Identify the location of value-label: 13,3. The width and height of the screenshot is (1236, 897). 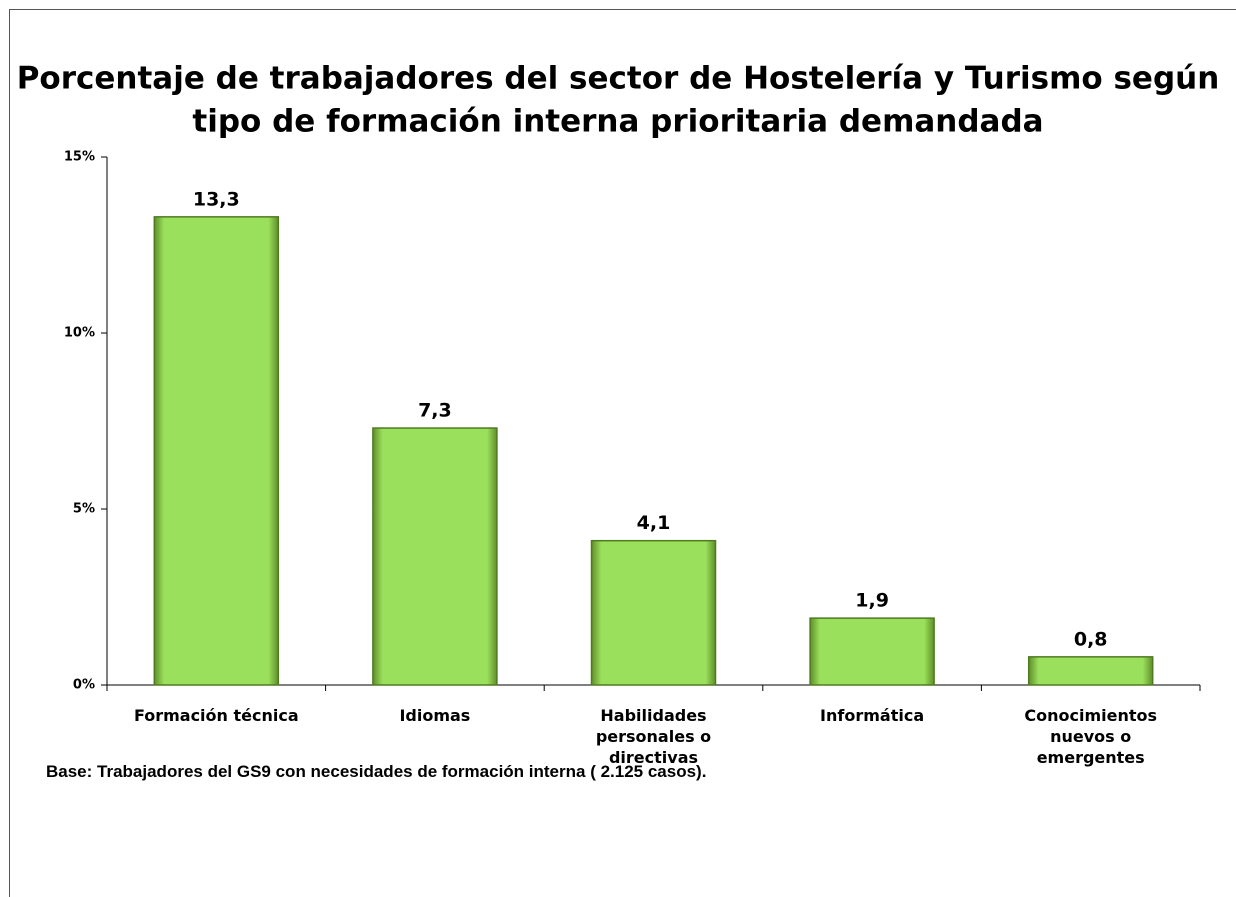
(216, 199).